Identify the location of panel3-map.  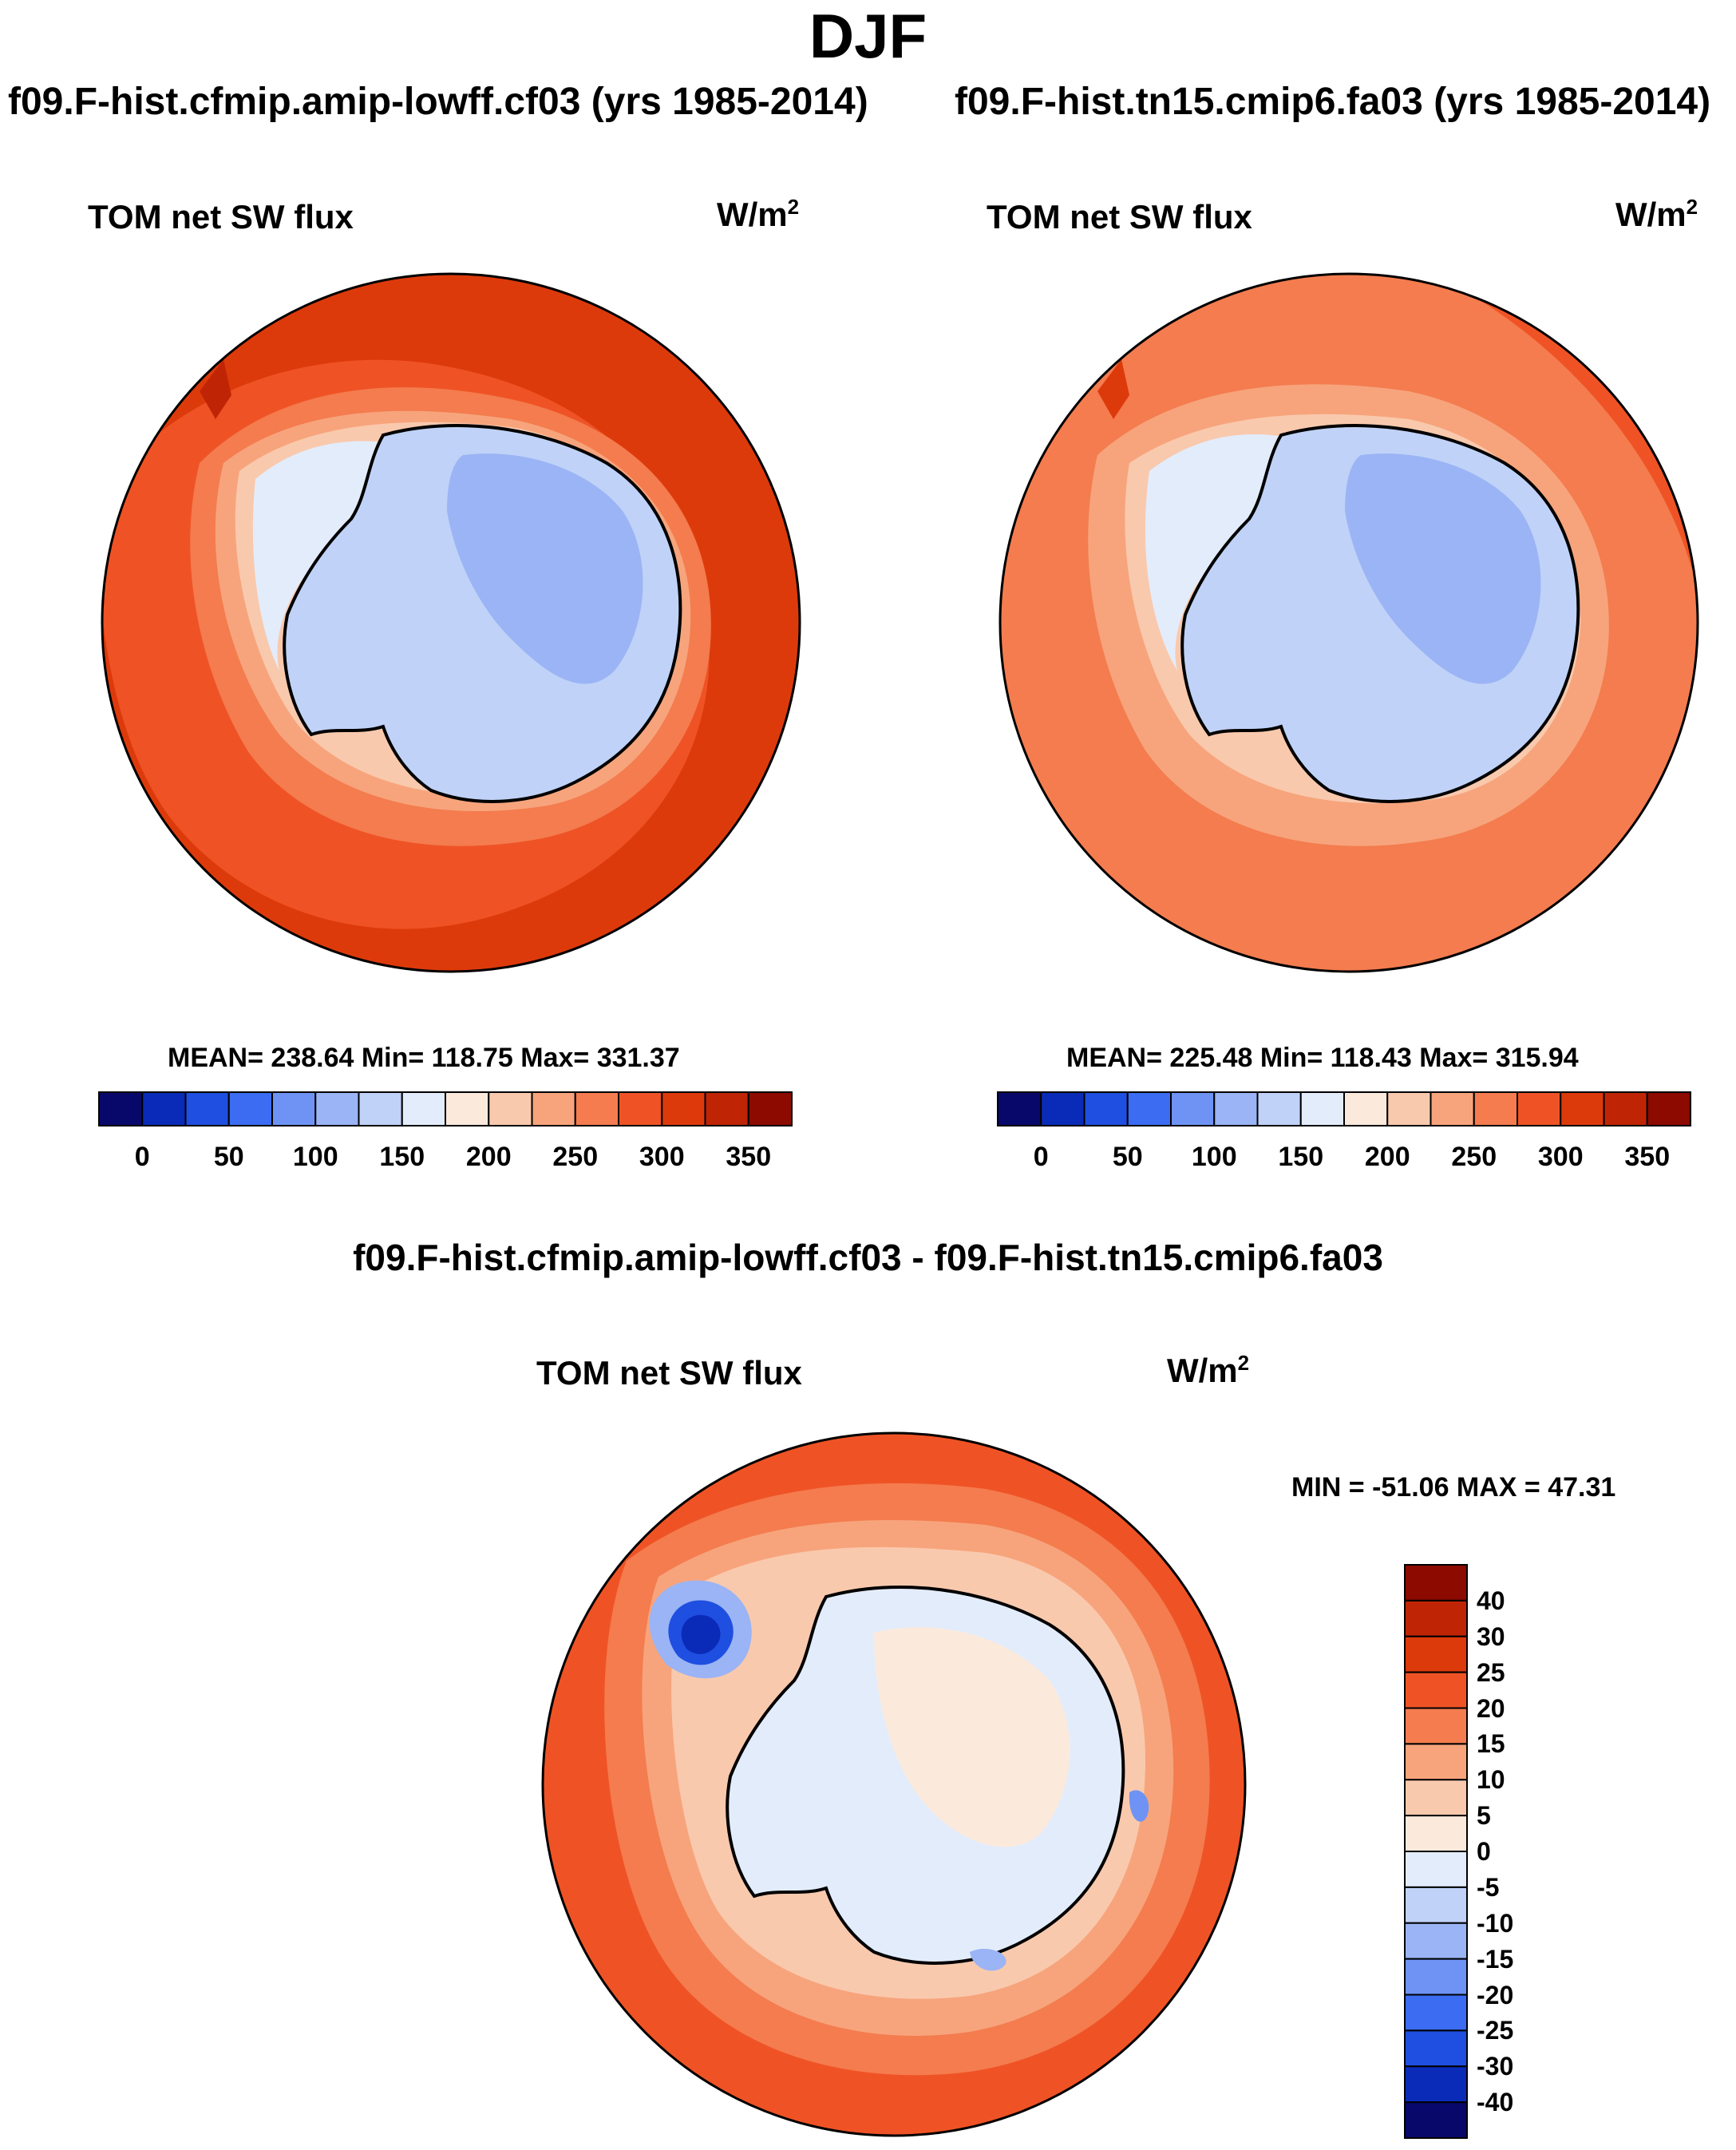
(894, 1784).